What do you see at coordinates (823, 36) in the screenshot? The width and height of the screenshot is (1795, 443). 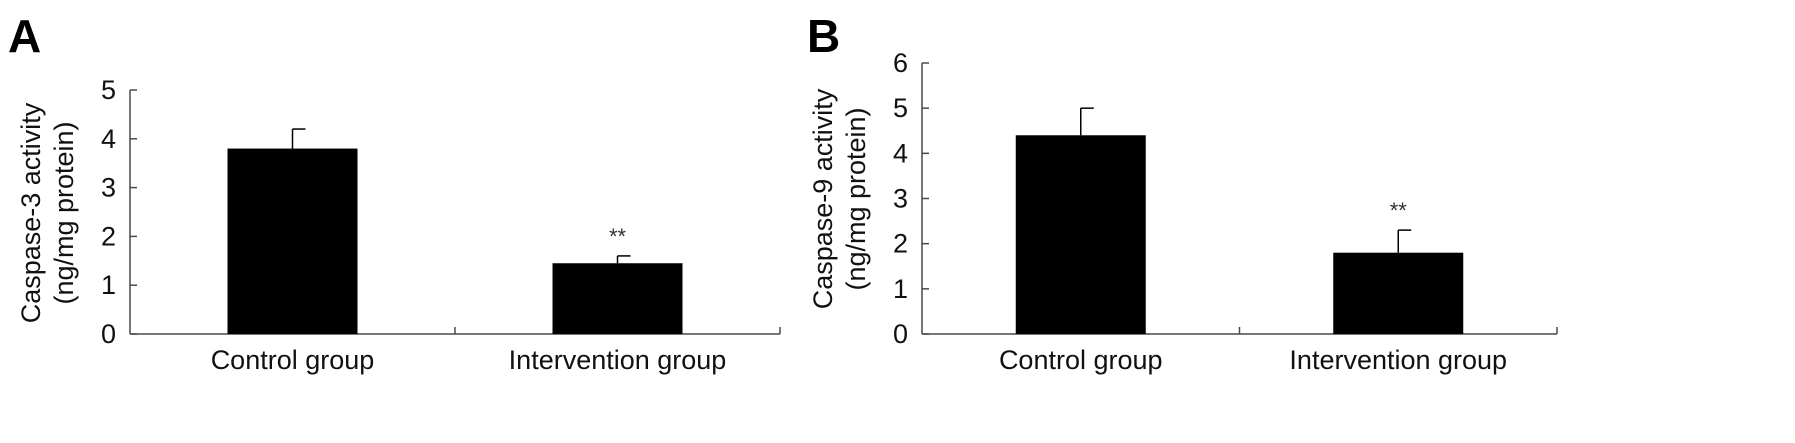 I see `panel-label: B` at bounding box center [823, 36].